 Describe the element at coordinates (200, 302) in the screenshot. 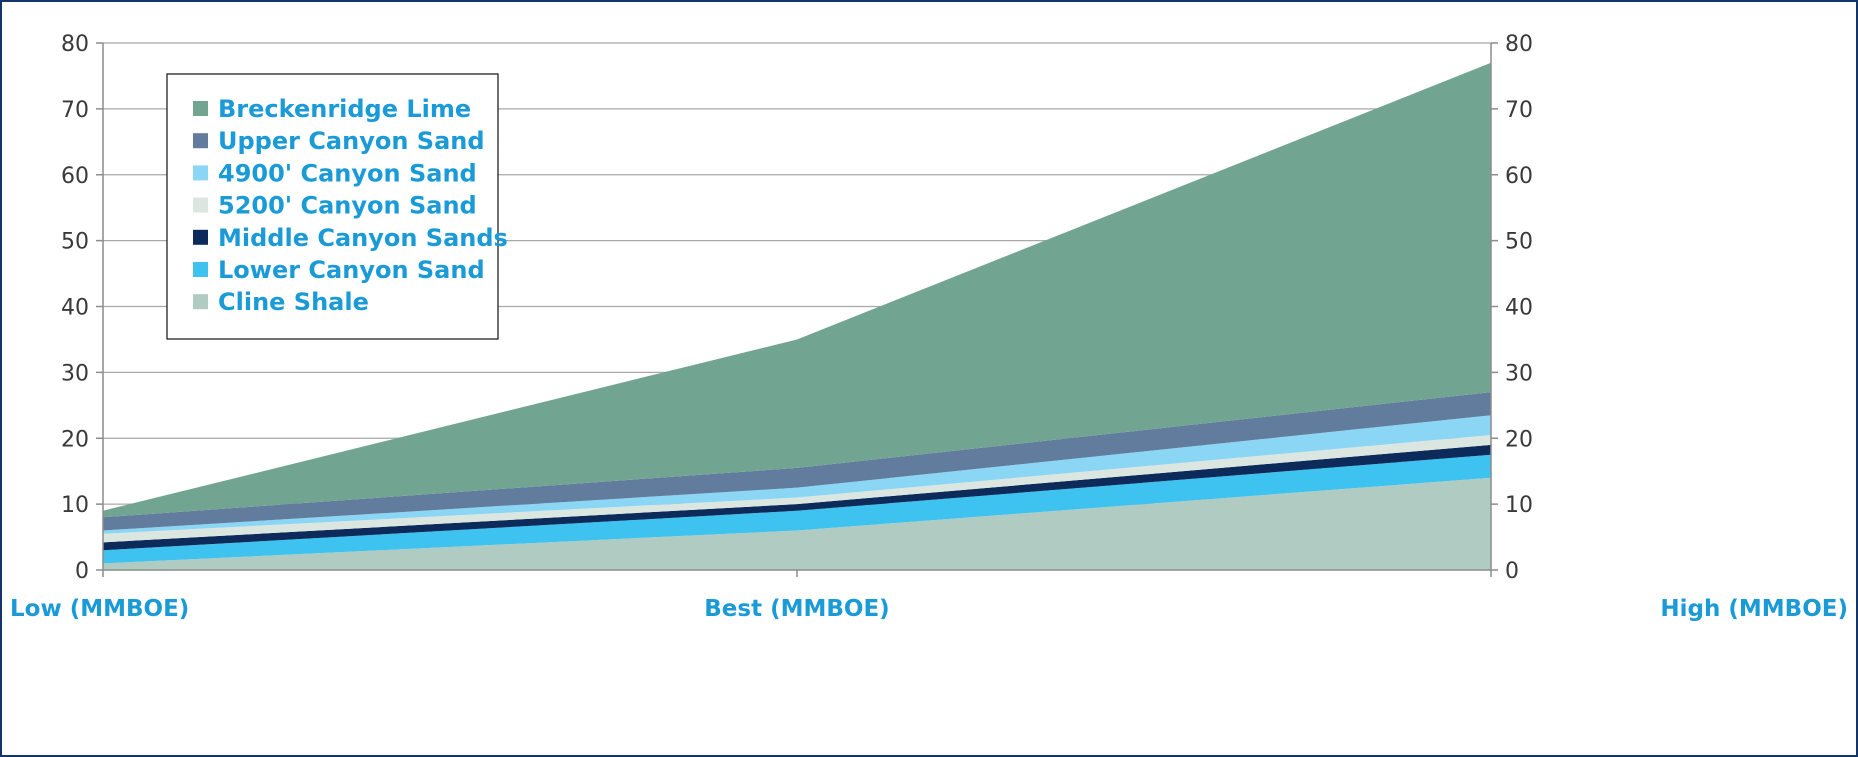

I see `legend-swatch-cline-shale` at that location.